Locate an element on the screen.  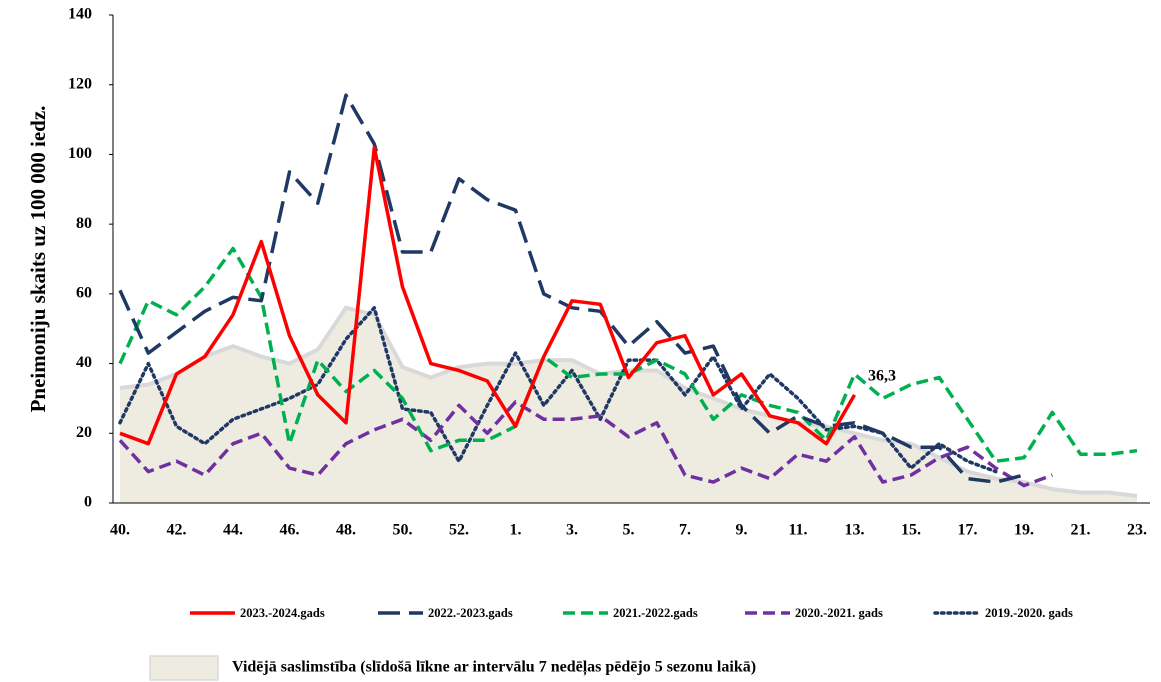
legend-label: 2021.-2022.gads is located at coordinates (655, 613).